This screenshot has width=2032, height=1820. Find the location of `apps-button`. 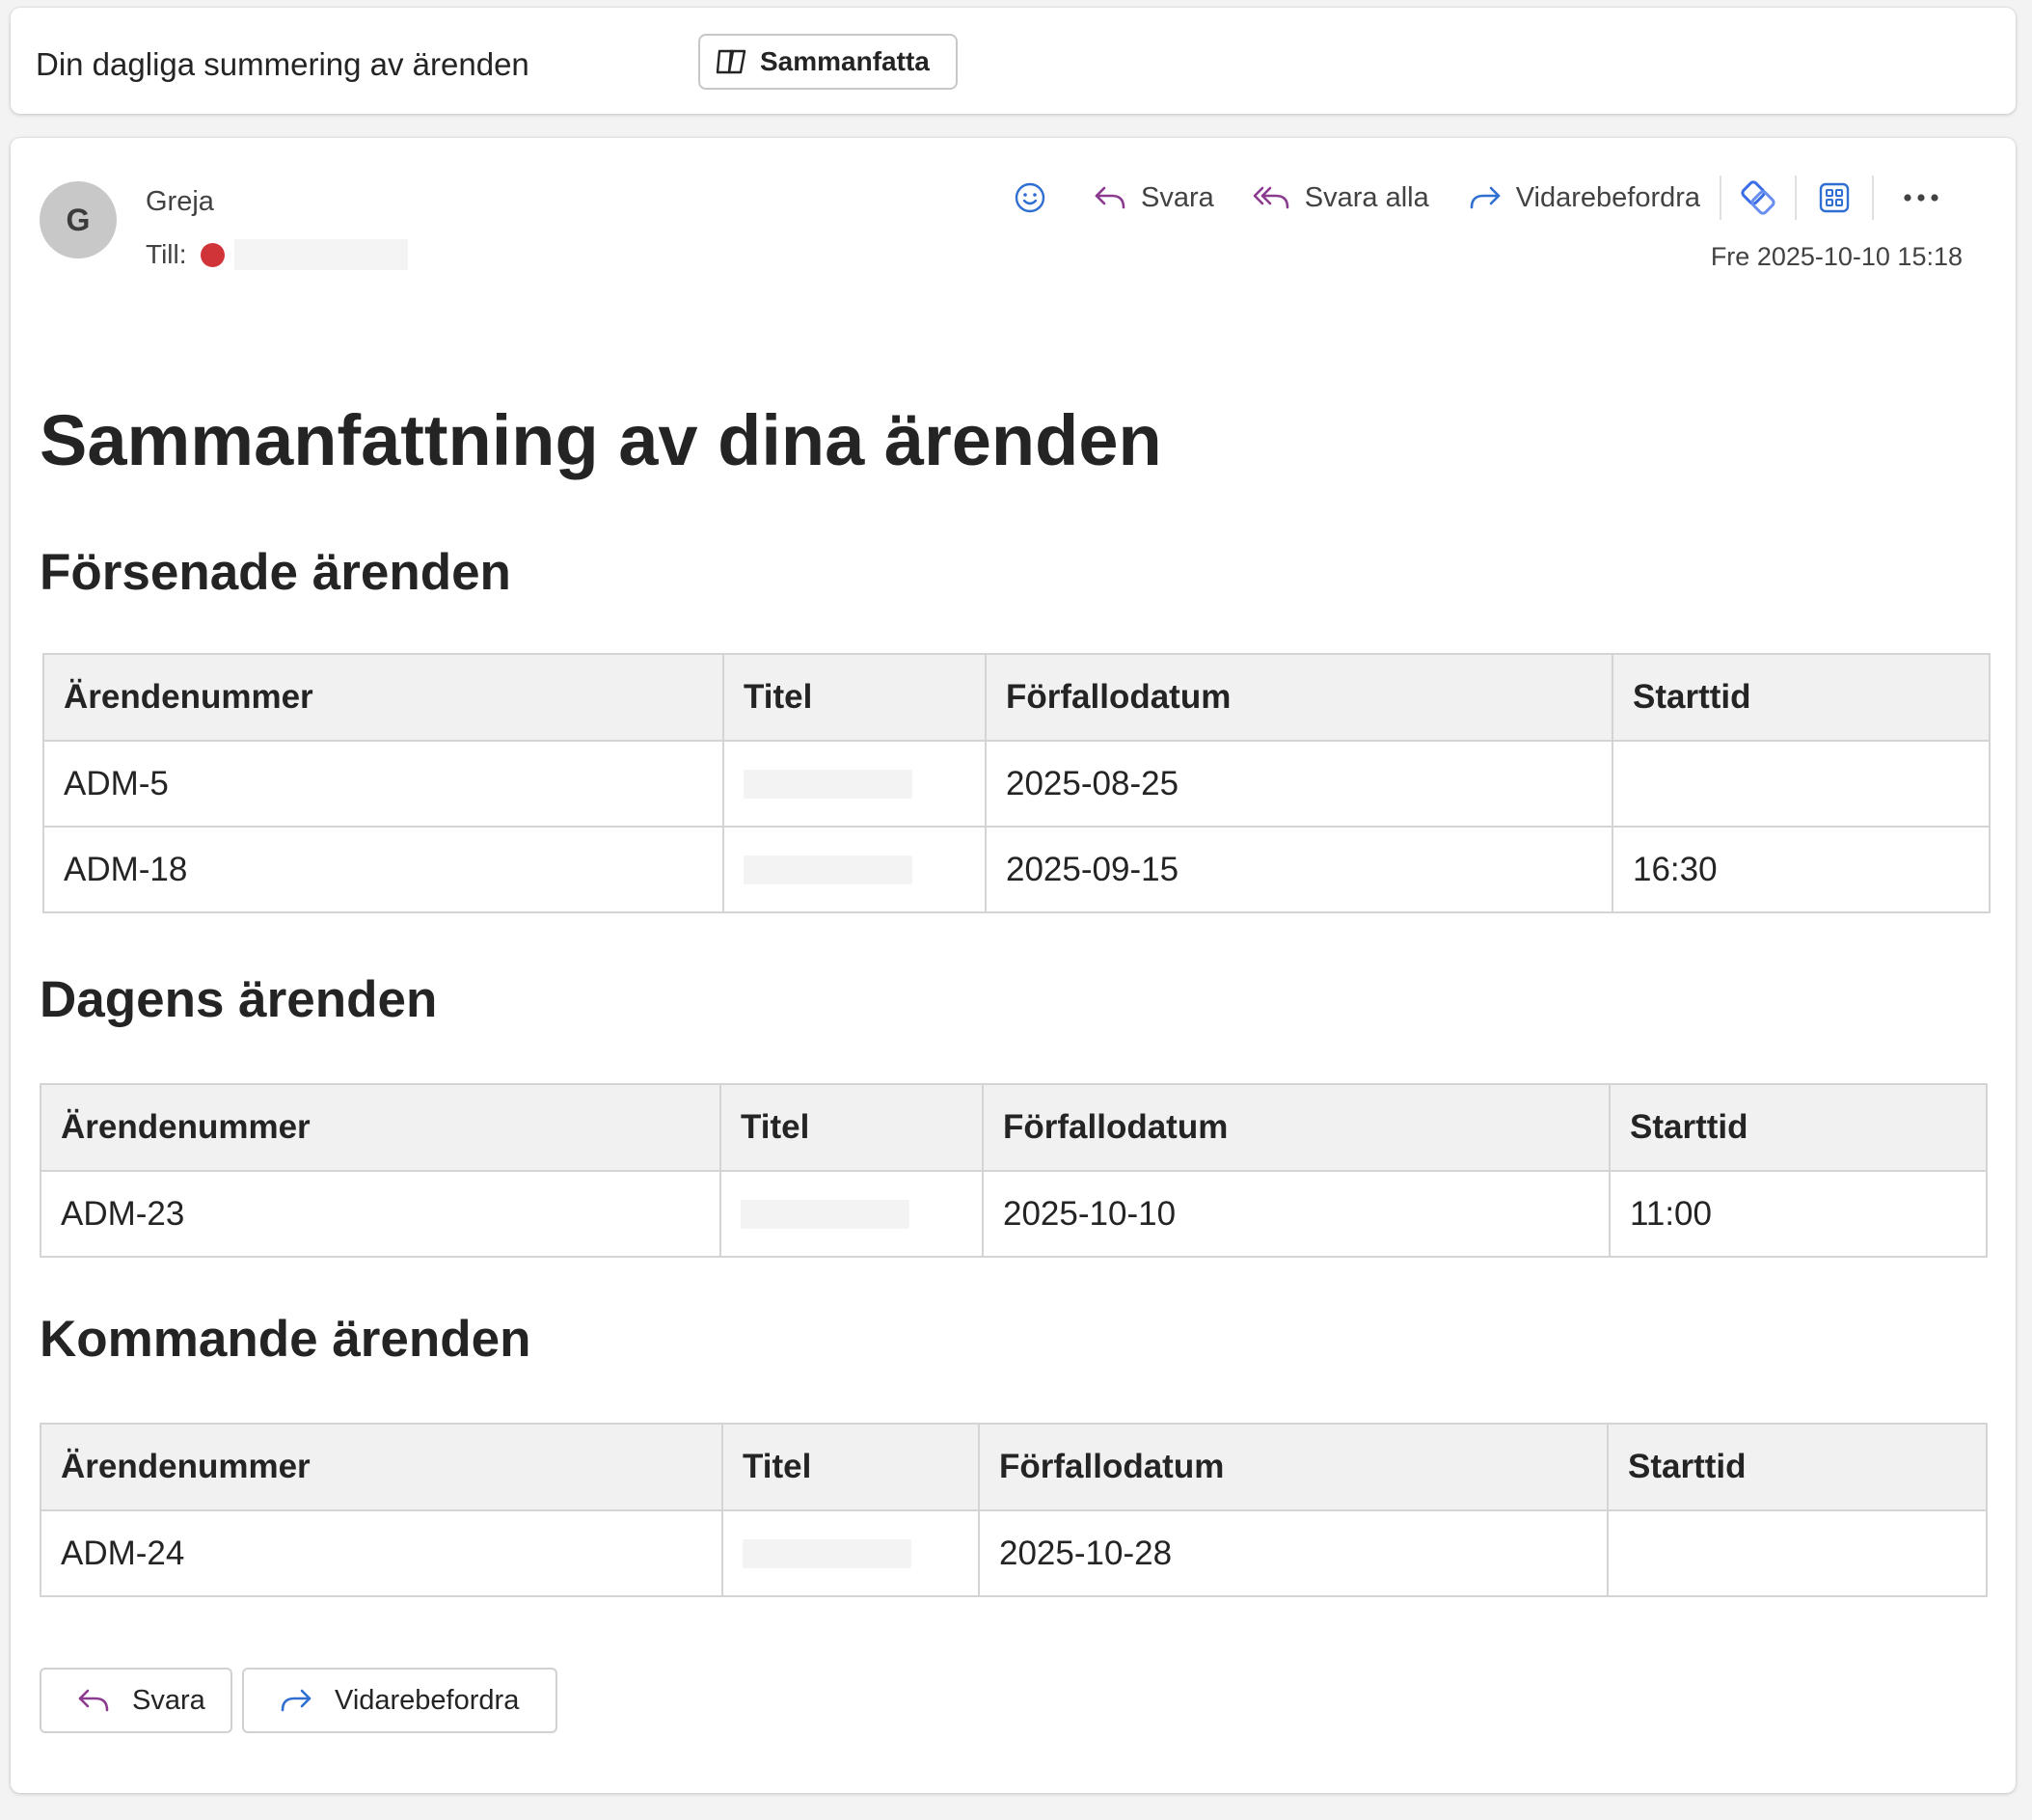

apps-button is located at coordinates (1834, 198).